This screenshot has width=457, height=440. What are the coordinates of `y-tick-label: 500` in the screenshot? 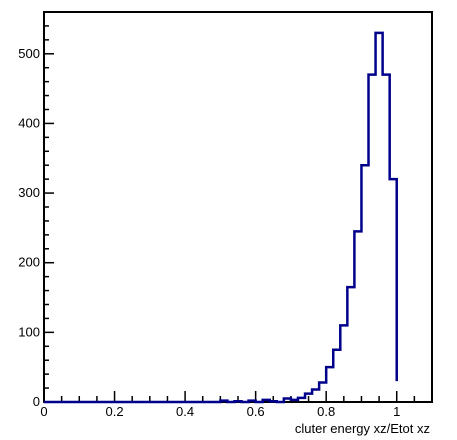 It's located at (29, 53).